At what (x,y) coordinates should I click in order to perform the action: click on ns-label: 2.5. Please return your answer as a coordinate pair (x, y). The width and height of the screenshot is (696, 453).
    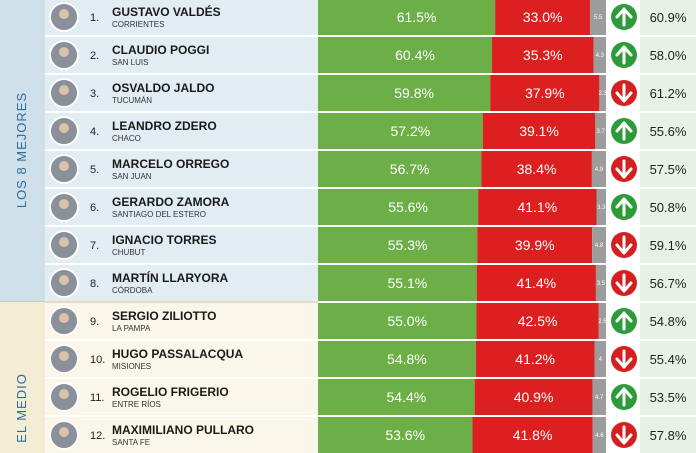
    Looking at the image, I should click on (602, 322).